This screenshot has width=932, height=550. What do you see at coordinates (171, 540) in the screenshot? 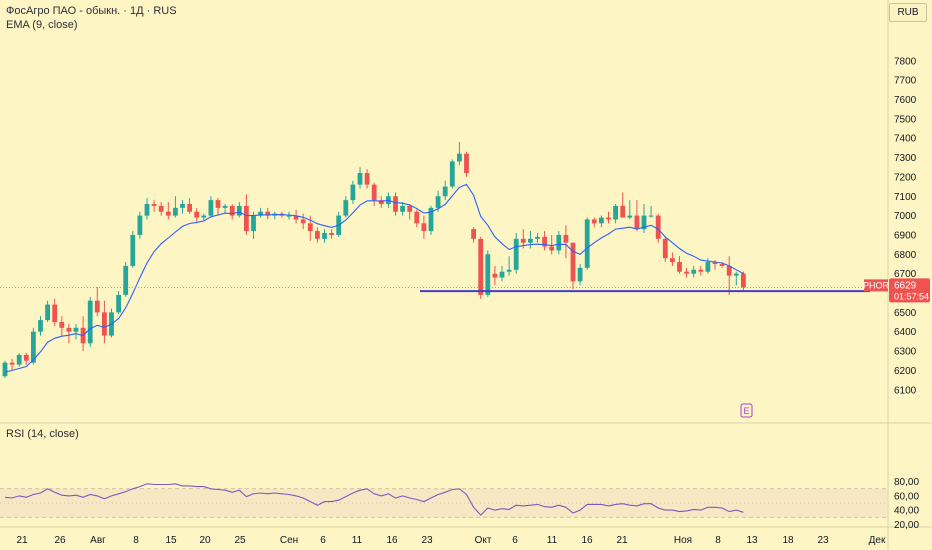
I see `time-tick-label: 15` at bounding box center [171, 540].